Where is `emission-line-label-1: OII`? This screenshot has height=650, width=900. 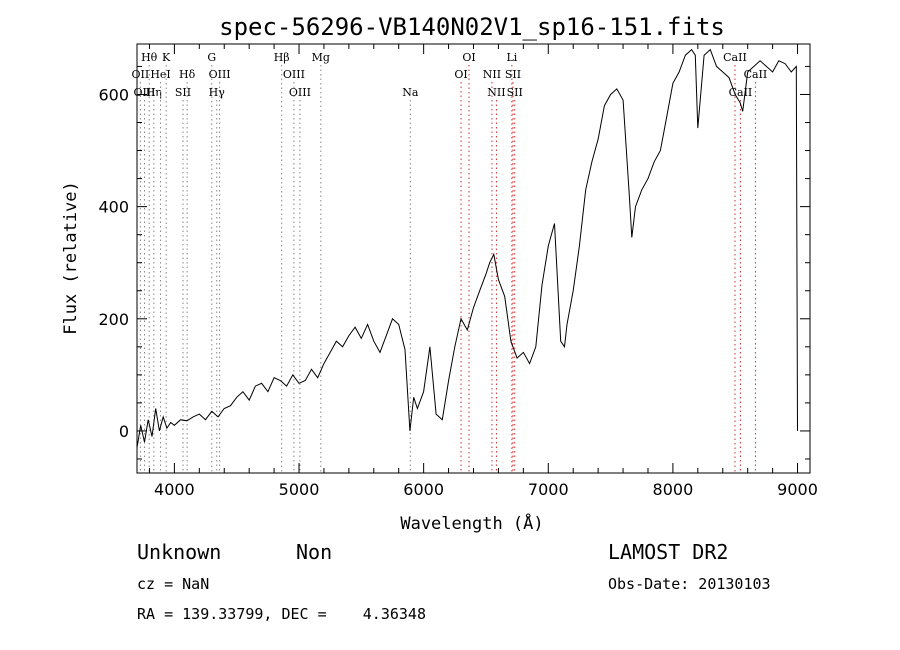
emission-line-label-1: OII is located at coordinates (141, 74).